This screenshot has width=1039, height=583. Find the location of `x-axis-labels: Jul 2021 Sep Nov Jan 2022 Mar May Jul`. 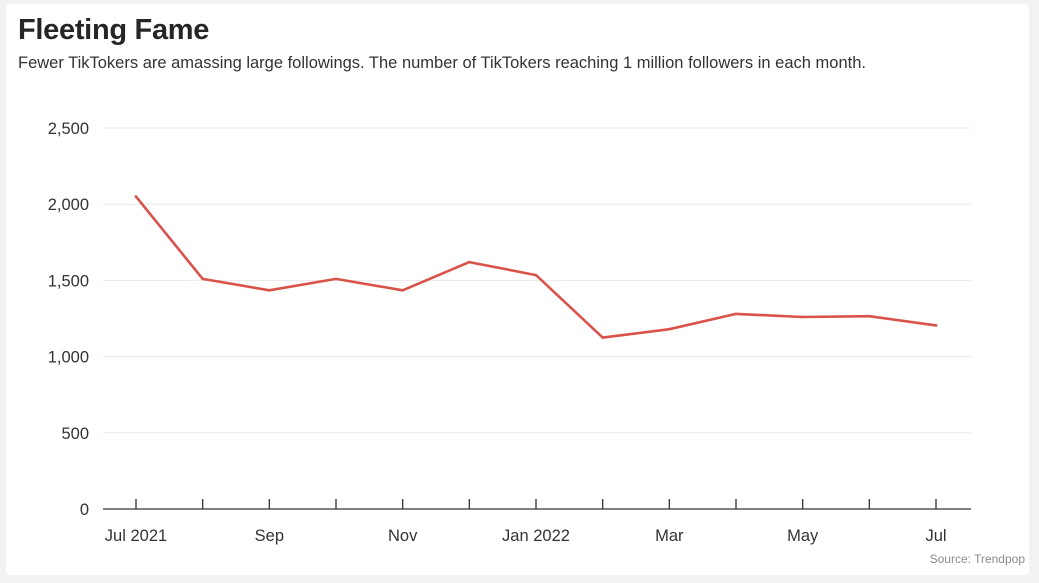

x-axis-labels: Jul 2021 Sep Nov Jan 2022 Mar May Jul is located at coordinates (526, 536).